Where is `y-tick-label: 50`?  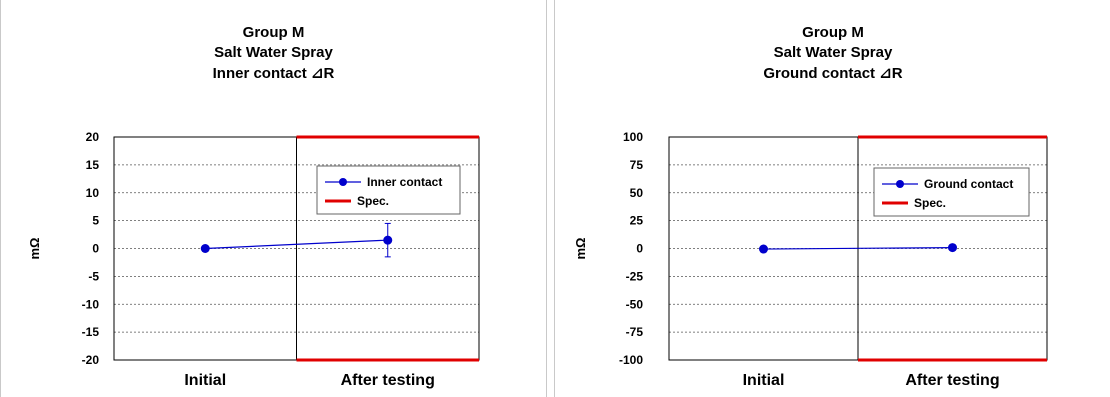 y-tick-label: 50 is located at coordinates (637, 193).